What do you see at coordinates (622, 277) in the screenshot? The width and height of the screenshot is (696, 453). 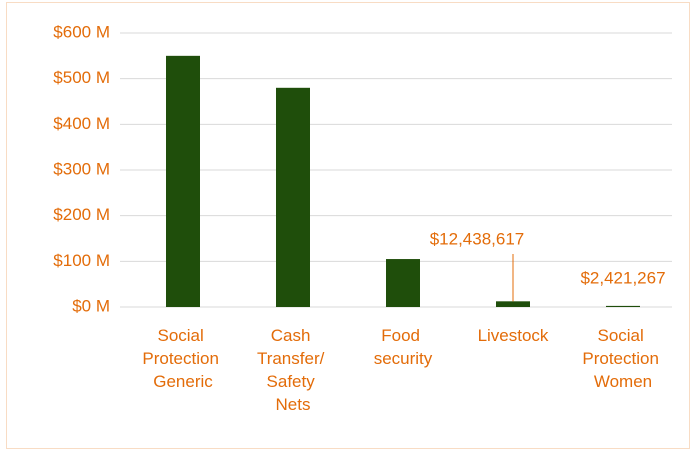 I see `value-label: $2,421,267` at bounding box center [622, 277].